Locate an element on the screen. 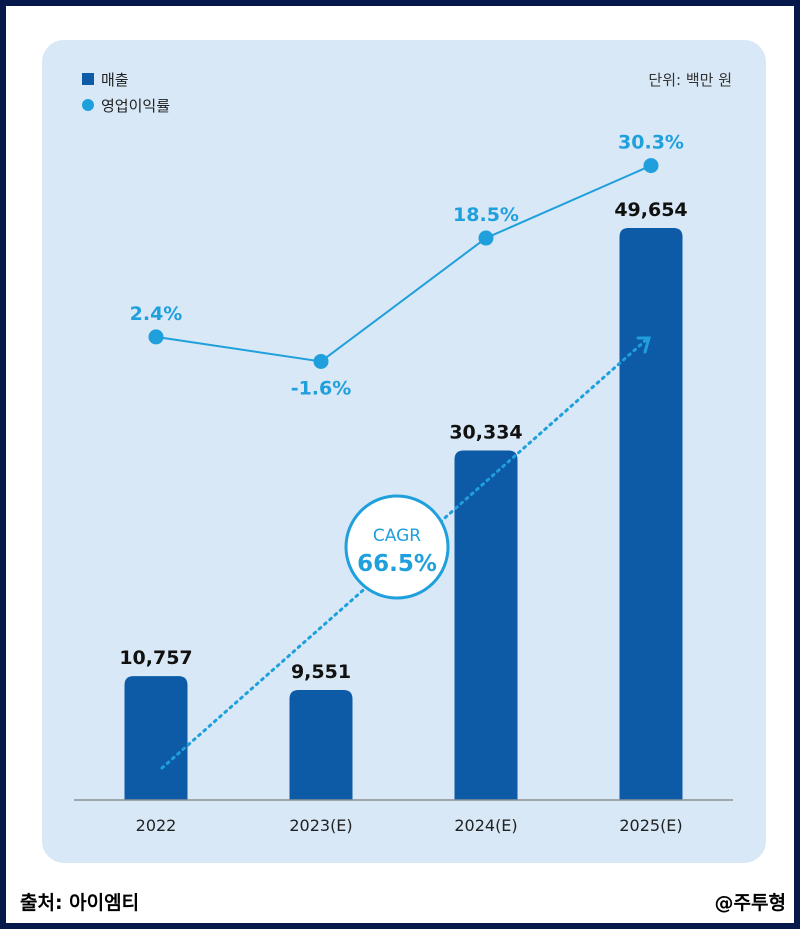 This screenshot has height=929, width=800. source-note: 출처: 아이엠티 is located at coordinates (80, 903).